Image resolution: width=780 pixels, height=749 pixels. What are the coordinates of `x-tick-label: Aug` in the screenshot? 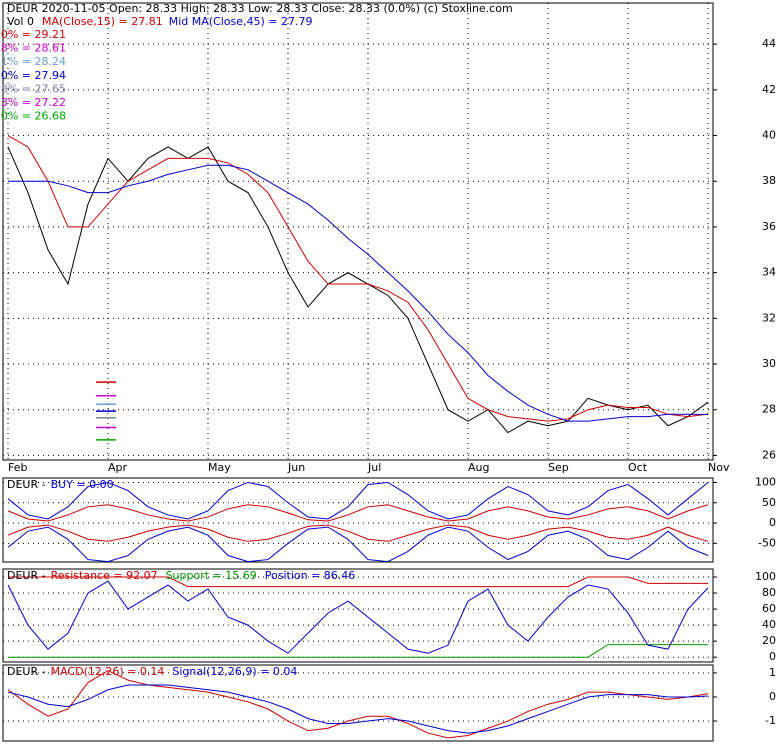 It's located at (478, 467).